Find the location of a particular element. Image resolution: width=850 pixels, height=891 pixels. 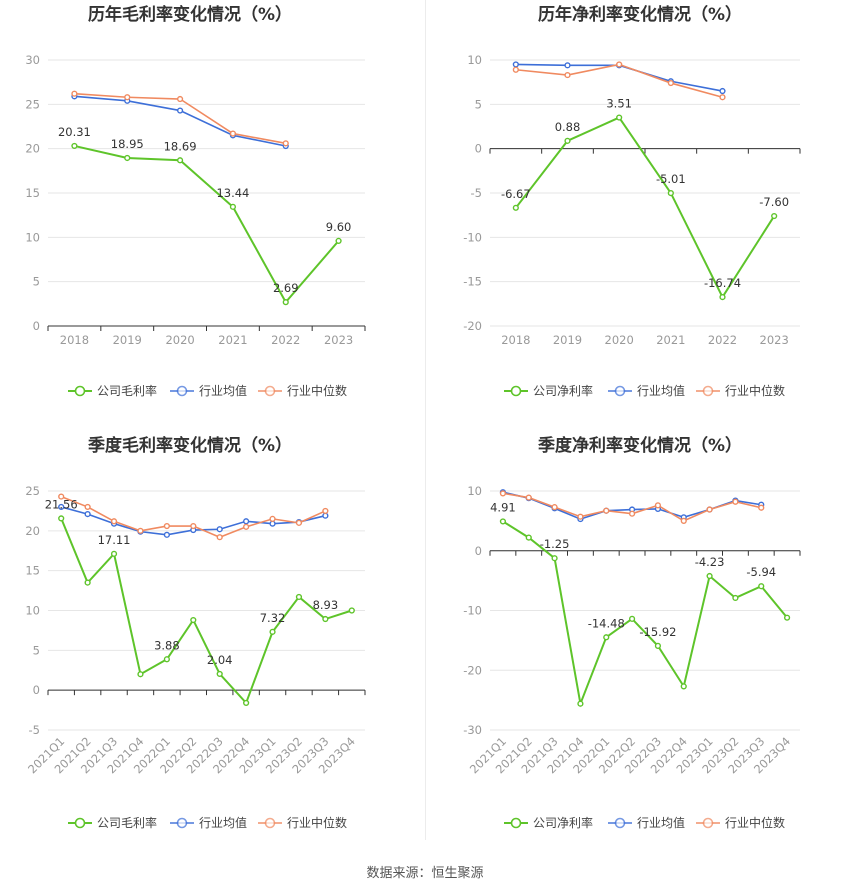

x-tick-label: 2018 is located at coordinates (515, 340).